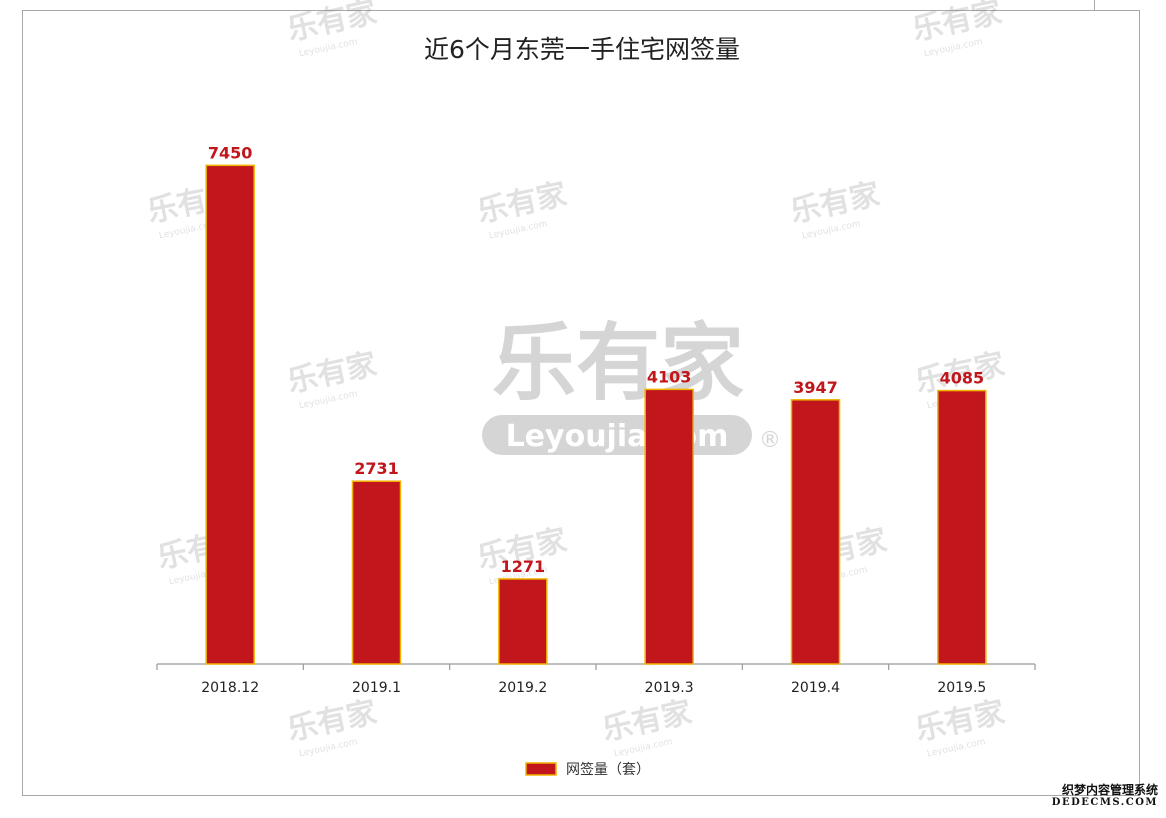 The height and width of the screenshot is (818, 1166). Describe the element at coordinates (618, 363) in the screenshot. I see `watermark-big-text: 乐有家` at that location.